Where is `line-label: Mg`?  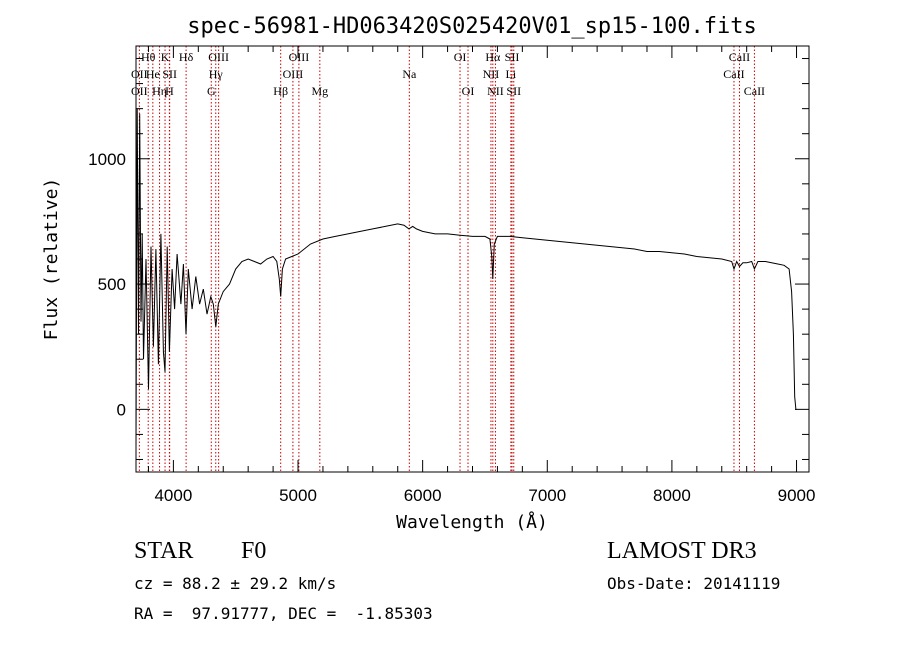
line-label: Mg is located at coordinates (319, 91).